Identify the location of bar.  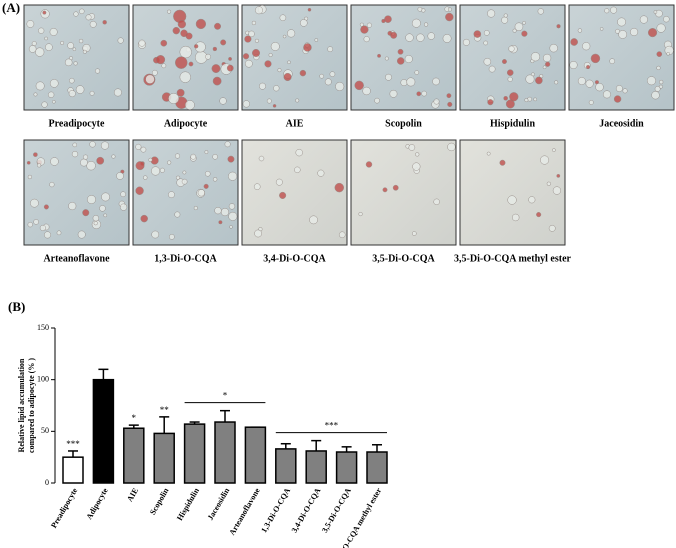
(316, 467).